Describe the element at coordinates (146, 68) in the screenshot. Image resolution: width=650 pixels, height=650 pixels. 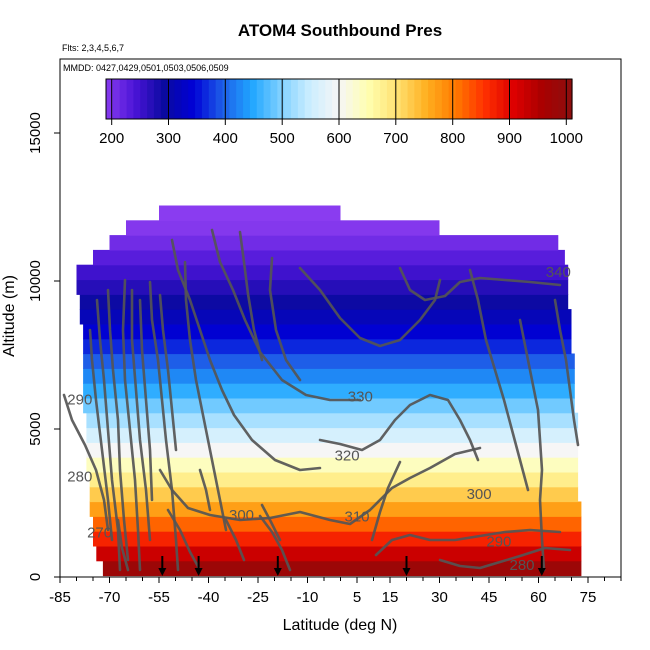
I see `dates-note: MMDD: 0427,0429,0501,0503,0506,0509` at that location.